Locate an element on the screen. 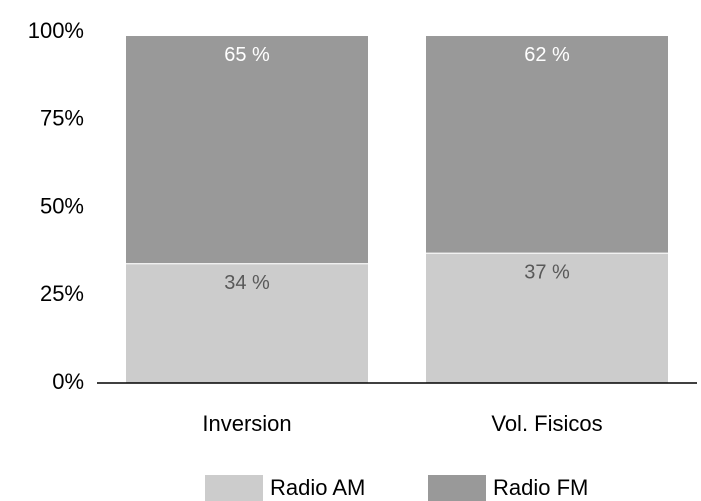 This screenshot has height=501, width=701. value-label: 37 % is located at coordinates (547, 272).